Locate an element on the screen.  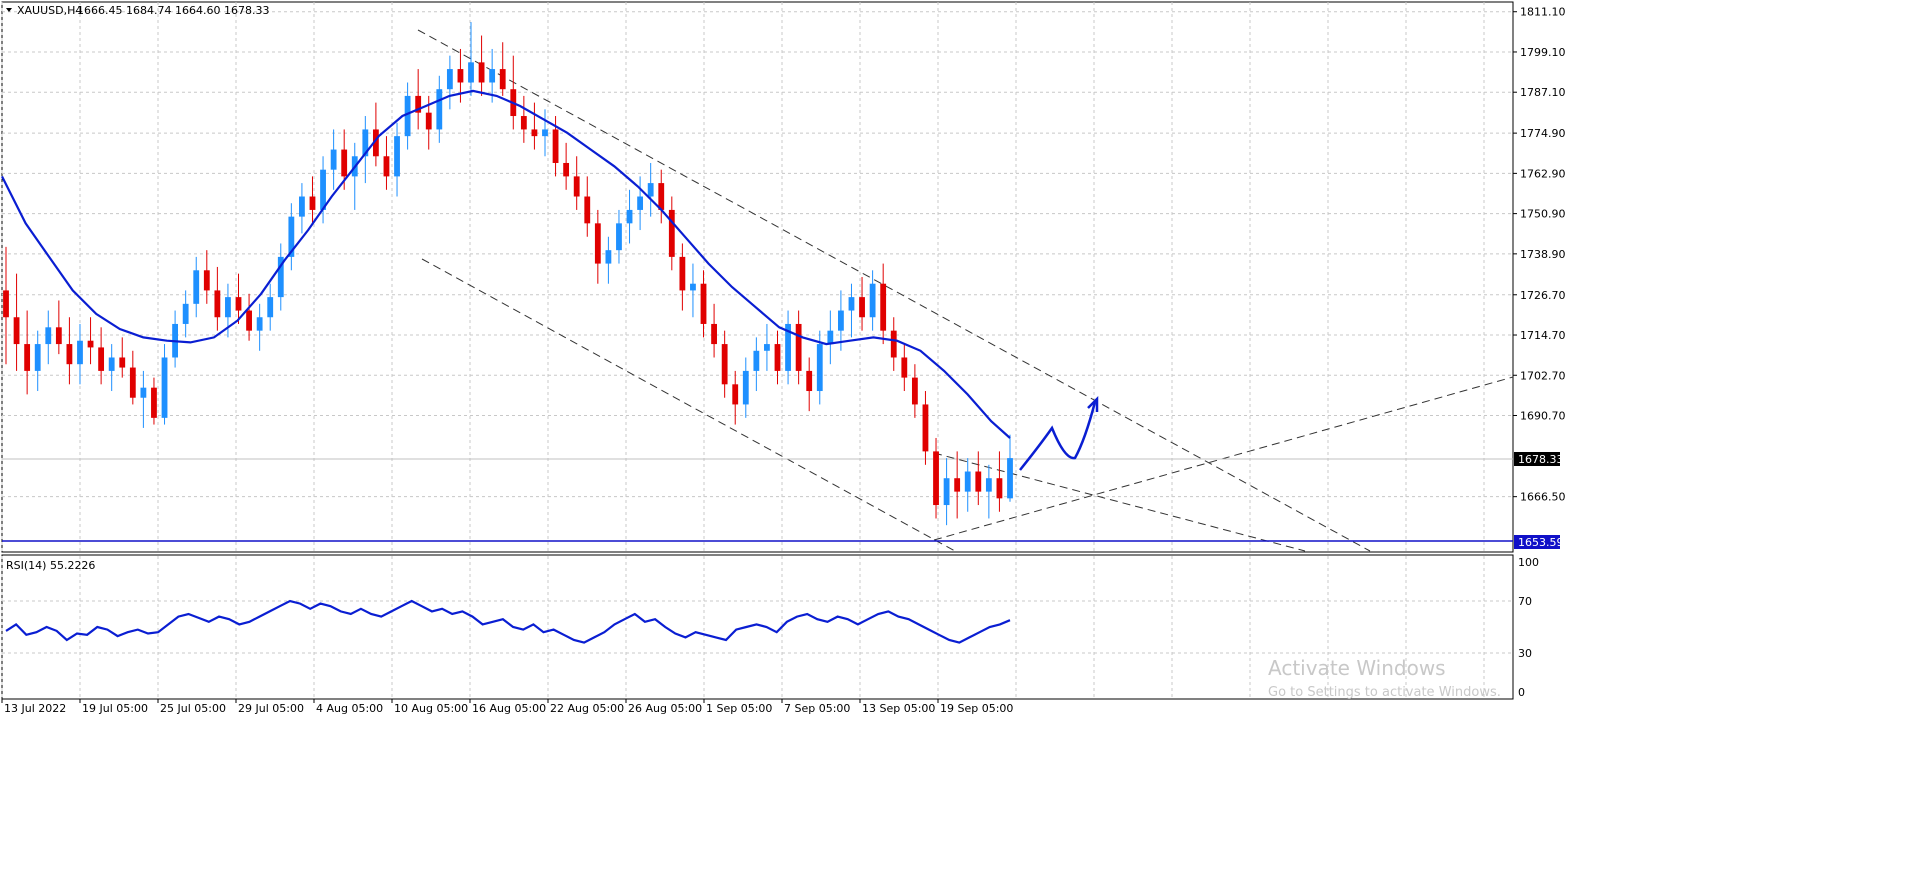
time-tick-label: 26 Aug 05:00 is located at coordinates (665, 708).